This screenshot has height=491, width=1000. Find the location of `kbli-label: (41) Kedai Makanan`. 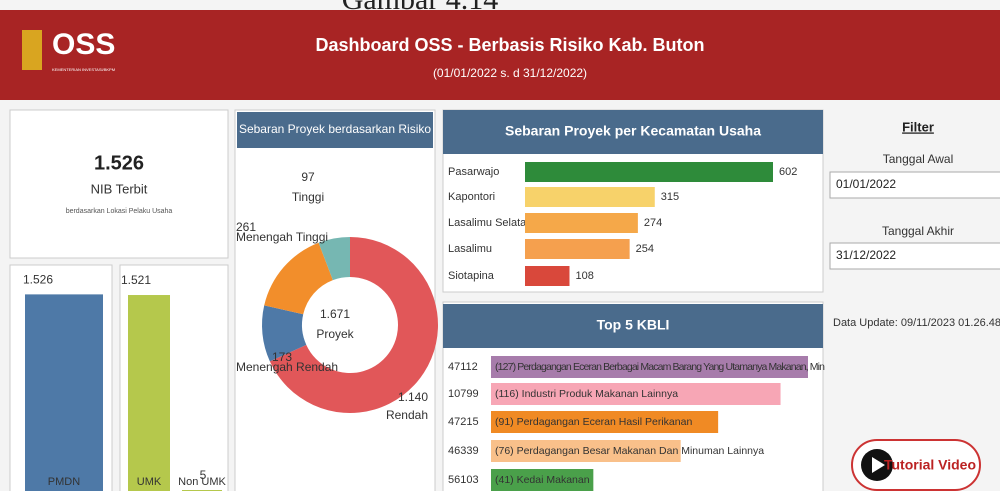

kbli-label: (41) Kedai Makanan is located at coordinates (542, 480).